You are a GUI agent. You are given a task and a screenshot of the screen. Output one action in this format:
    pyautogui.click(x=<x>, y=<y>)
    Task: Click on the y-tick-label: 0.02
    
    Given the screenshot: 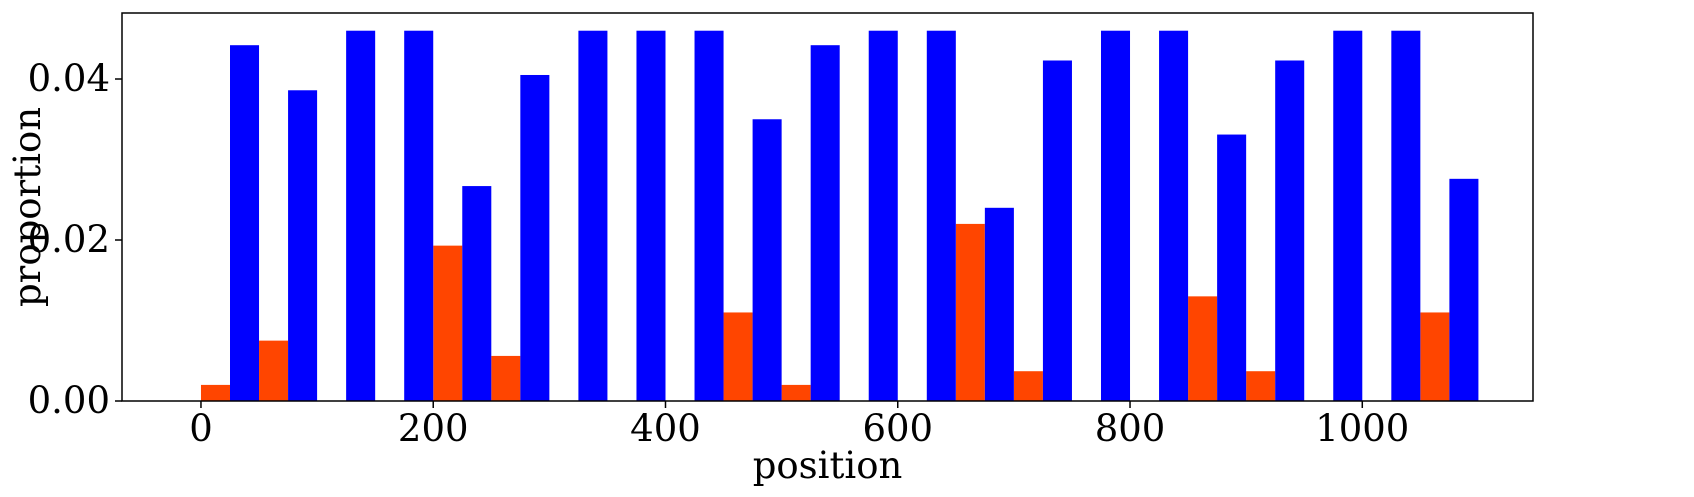 What is the action you would take?
    pyautogui.click(x=69, y=239)
    